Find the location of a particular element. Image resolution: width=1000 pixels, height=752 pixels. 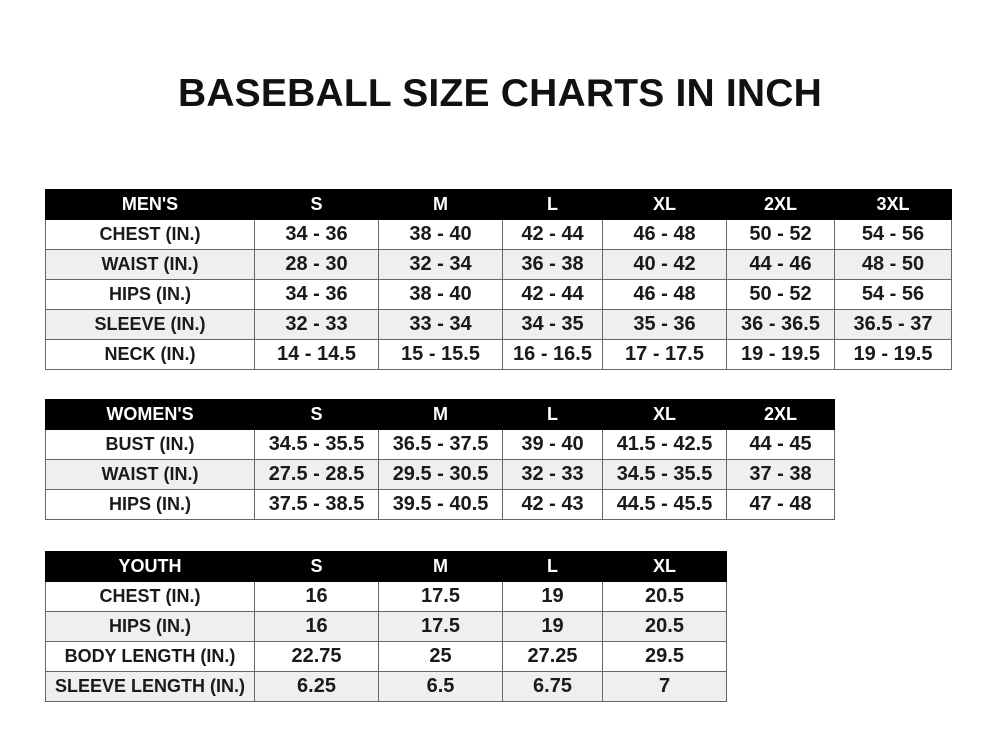

size-cell: 39 - 40 is located at coordinates (552, 444).